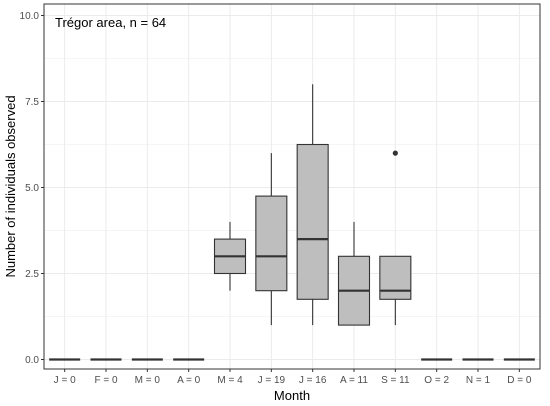  Describe the element at coordinates (313, 380) in the screenshot. I see `x-tick-label: J = 16` at that location.